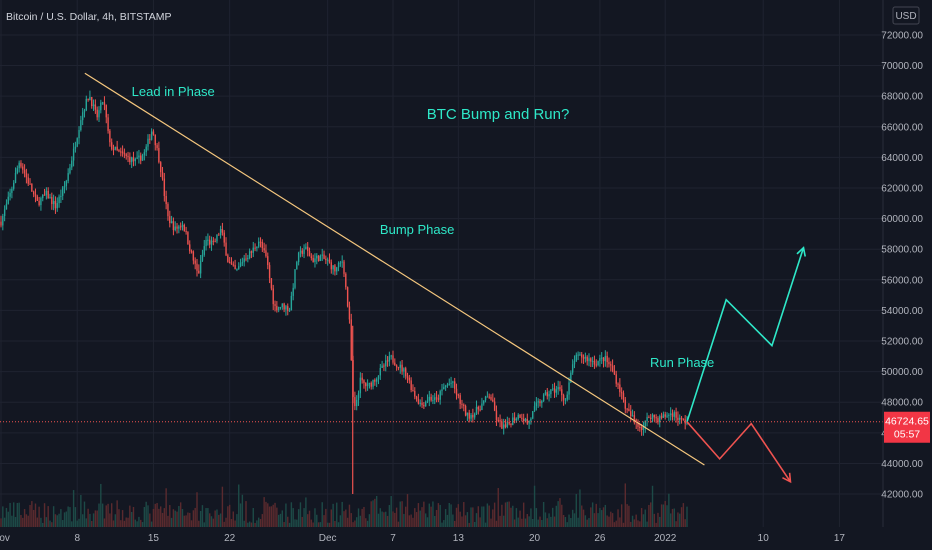 Image resolution: width=932 pixels, height=550 pixels. I want to click on x-tick-label: 17, so click(840, 538).